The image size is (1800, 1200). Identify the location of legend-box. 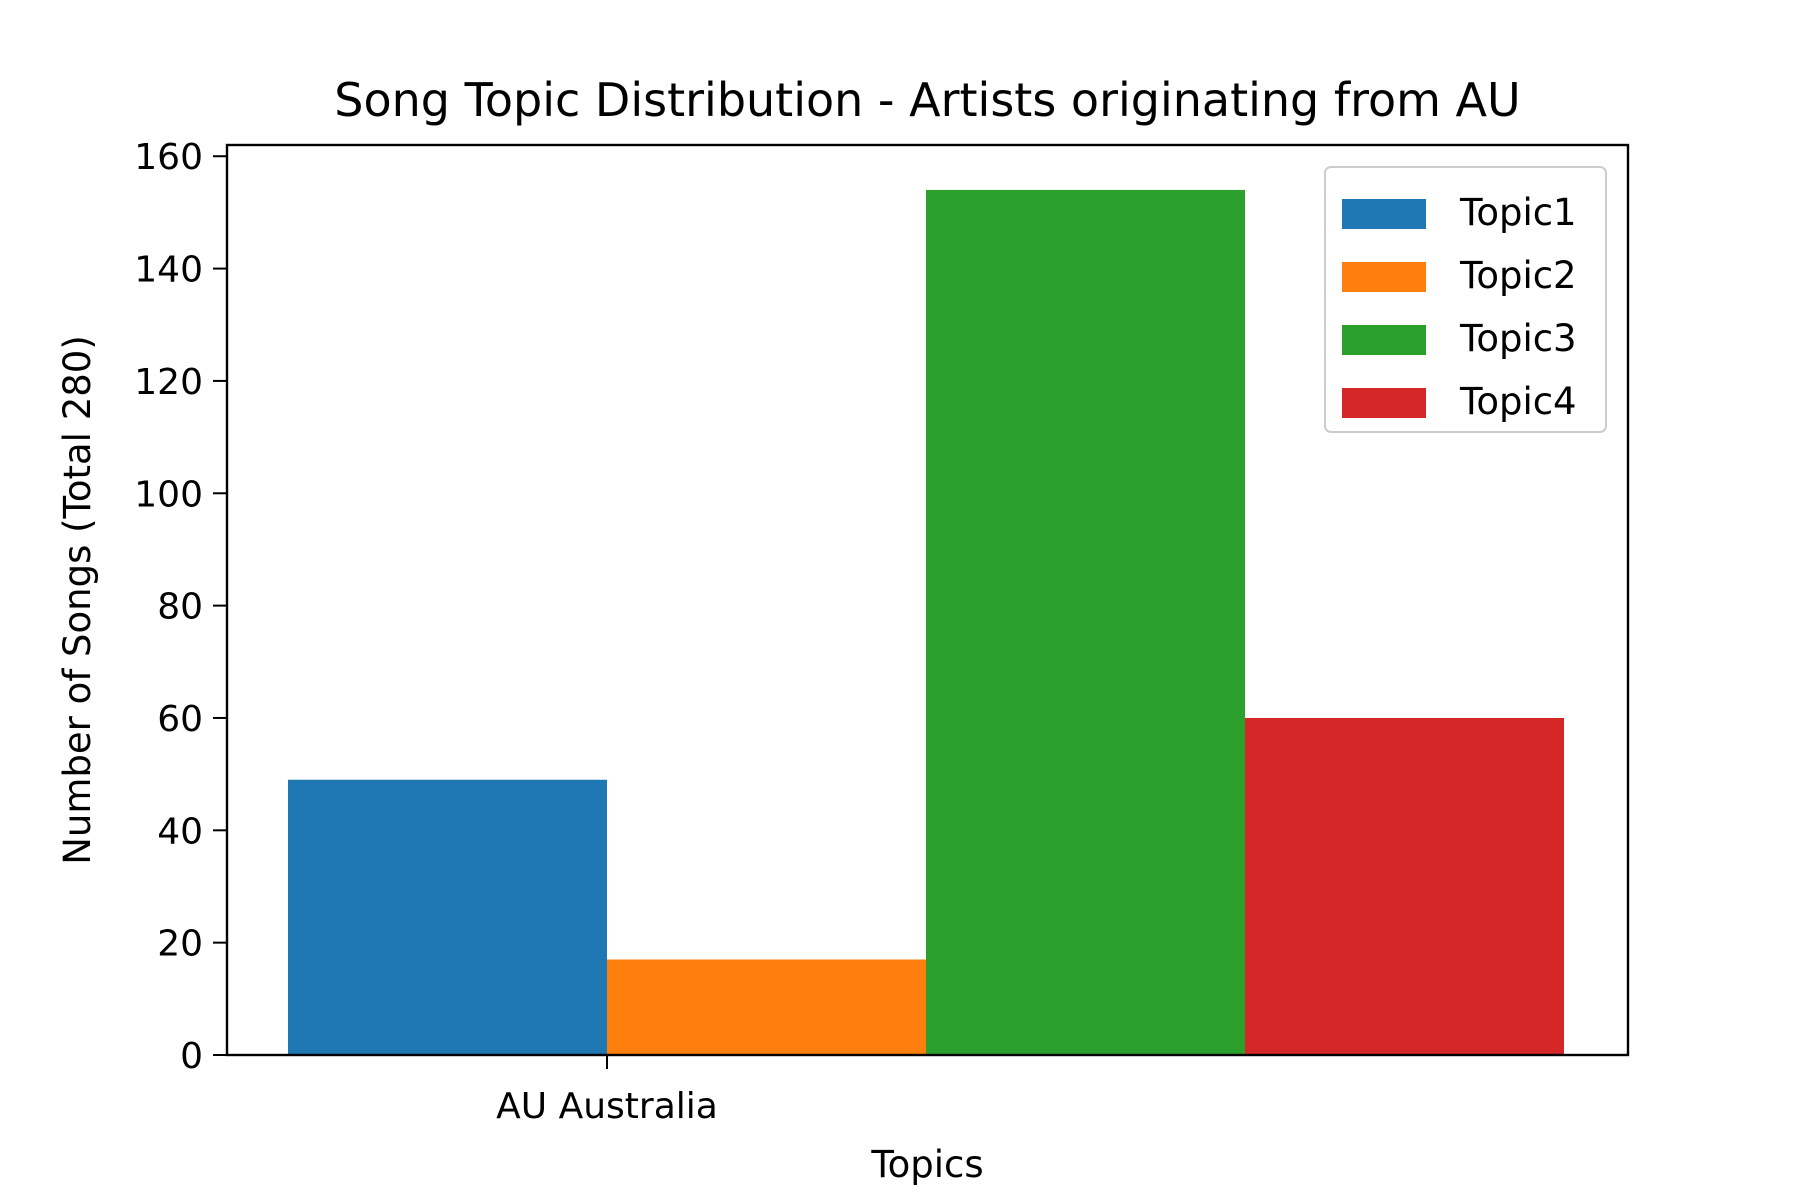
(1465, 299).